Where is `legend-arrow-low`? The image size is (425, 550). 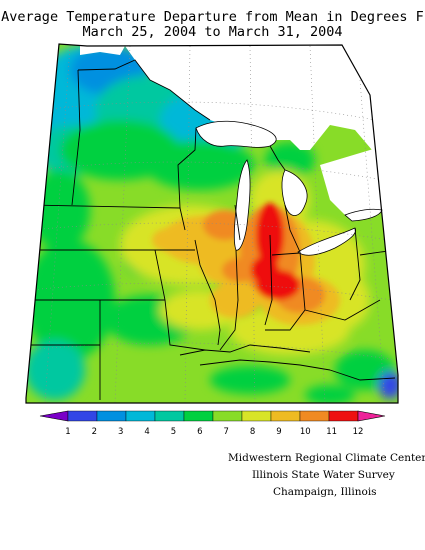 legend-arrow-low is located at coordinates (54, 416).